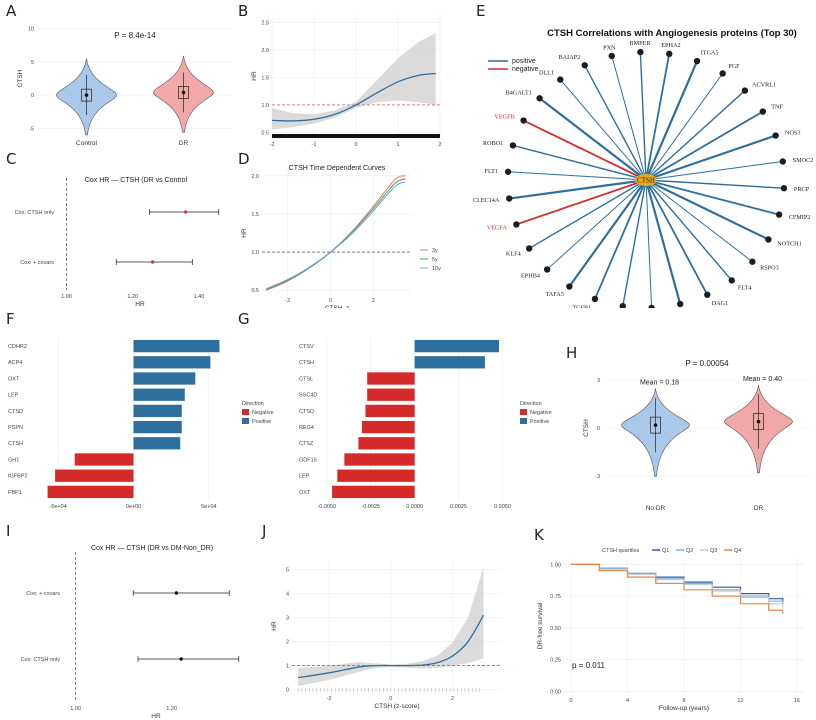 The height and width of the screenshot is (720, 816). I want to click on node-label: B4GALT1, so click(519, 93).